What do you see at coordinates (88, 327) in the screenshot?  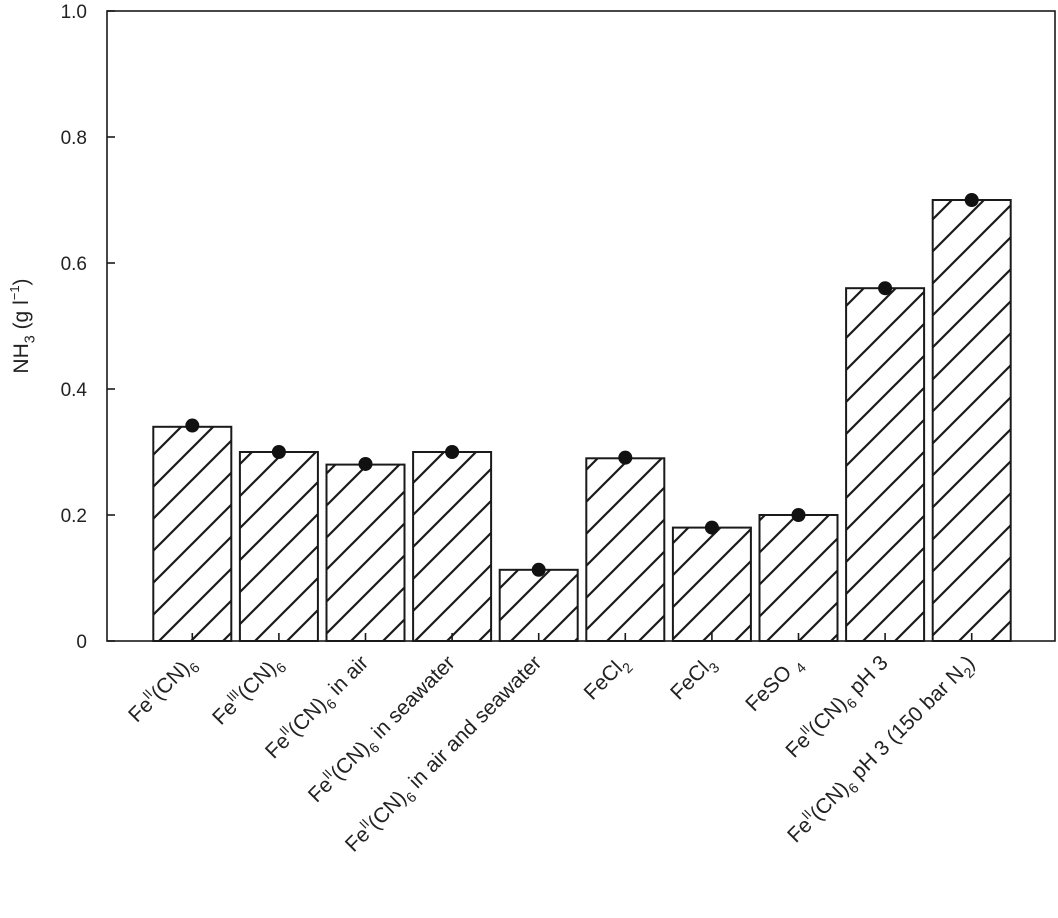 I see `y-axis: 0 0.2 0.4 0.6 0.8 1.0` at bounding box center [88, 327].